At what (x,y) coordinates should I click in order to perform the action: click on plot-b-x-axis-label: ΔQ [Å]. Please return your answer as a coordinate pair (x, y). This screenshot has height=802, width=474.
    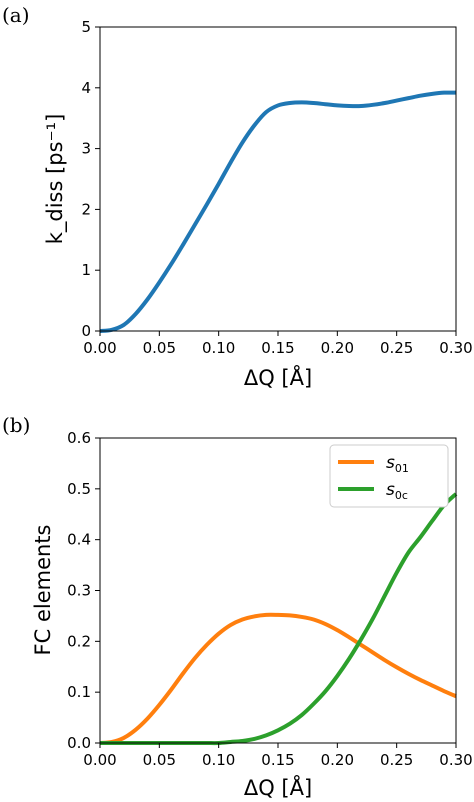
    Looking at the image, I should click on (278, 787).